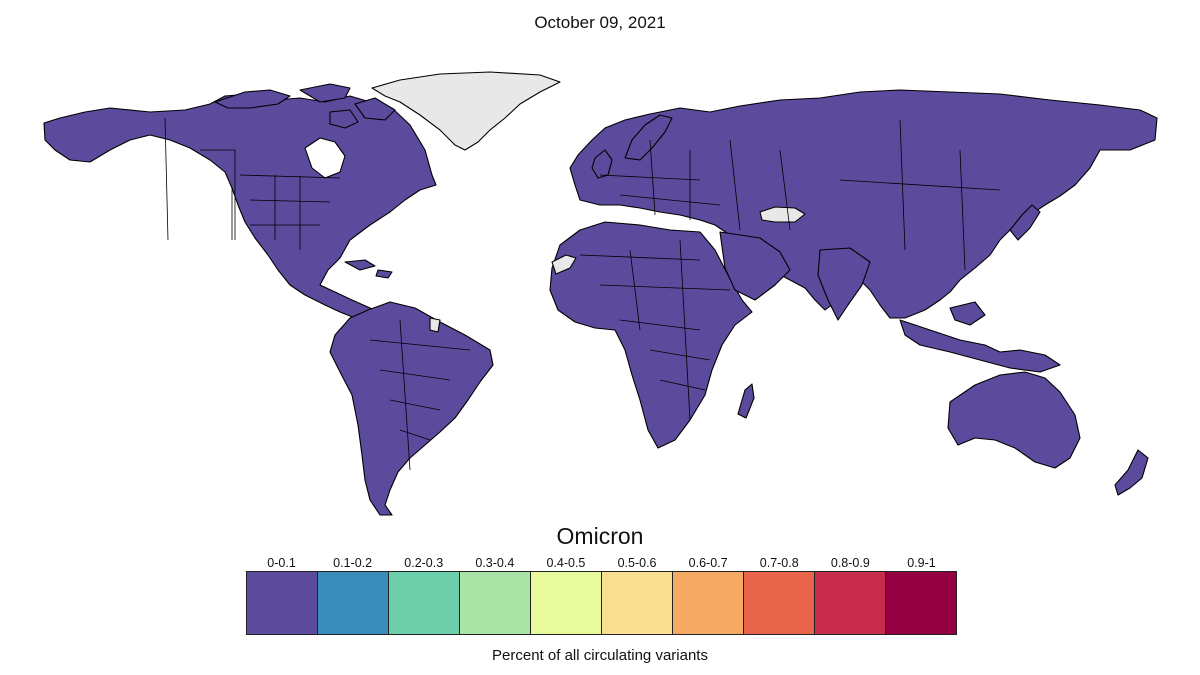 The image size is (1200, 675). What do you see at coordinates (353, 563) in the screenshot?
I see `legend-bin-label: 0.1-0.2` at bounding box center [353, 563].